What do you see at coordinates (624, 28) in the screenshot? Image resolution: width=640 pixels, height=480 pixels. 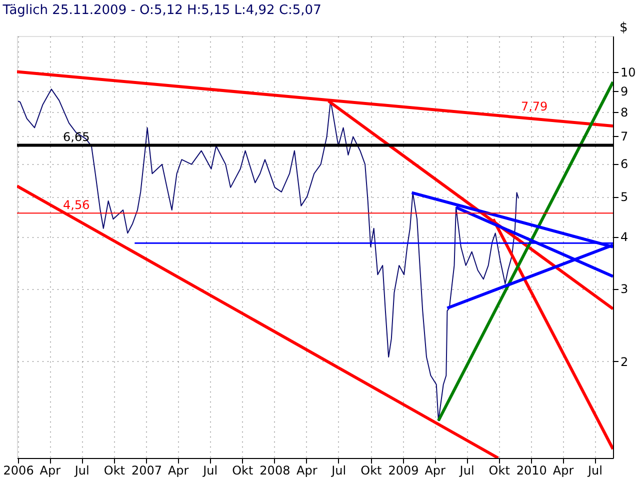 I see `y-axis-title: $` at bounding box center [624, 28].